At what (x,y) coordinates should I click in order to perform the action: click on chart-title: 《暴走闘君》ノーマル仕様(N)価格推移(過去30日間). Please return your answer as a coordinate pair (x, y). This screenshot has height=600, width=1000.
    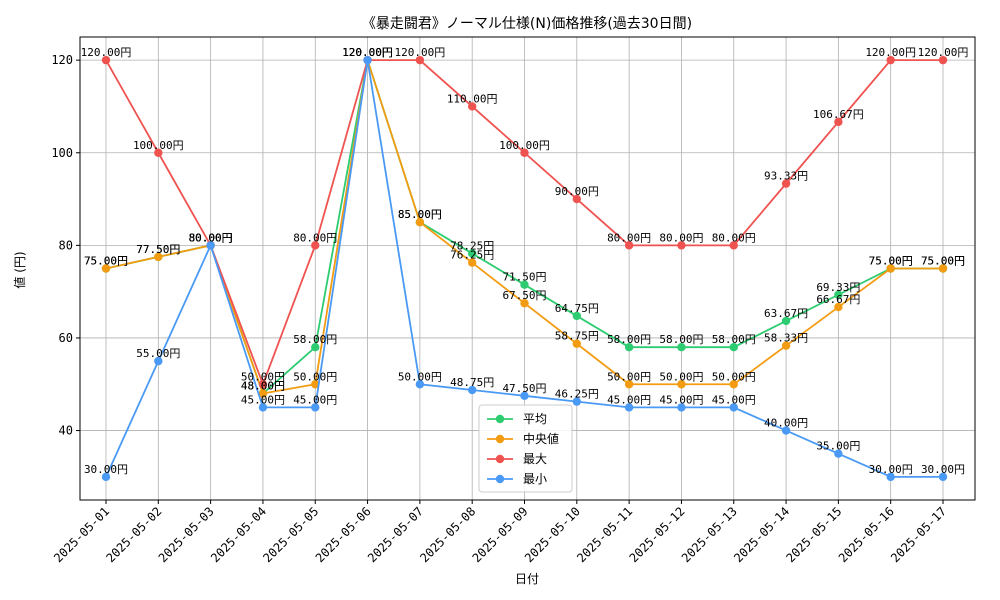
    Looking at the image, I should click on (527, 24).